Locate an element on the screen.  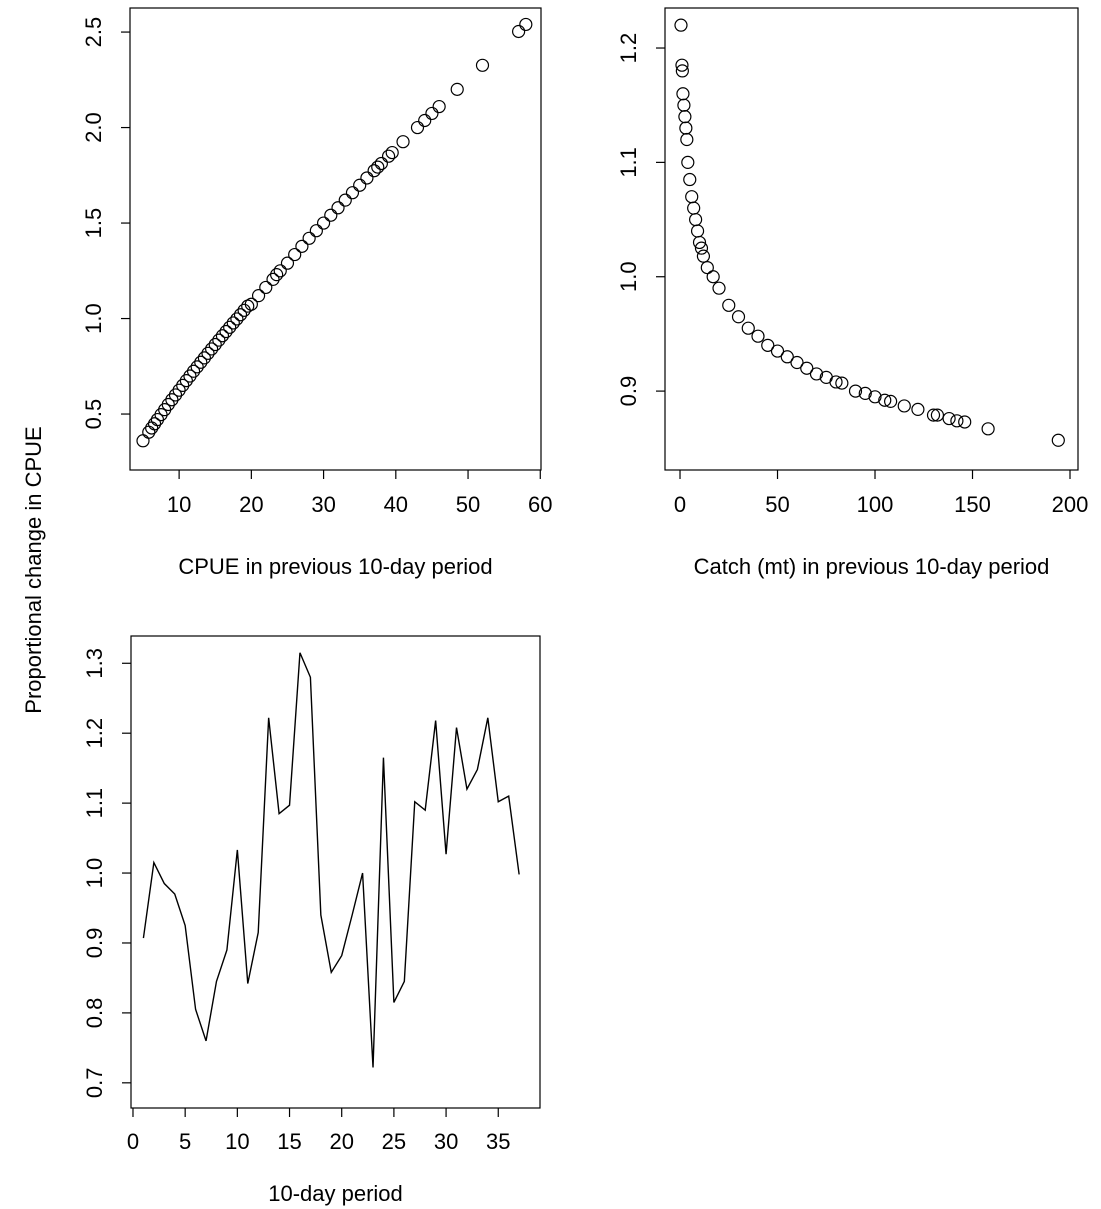
y-tick-label: 1.5 is located at coordinates (93, 223).